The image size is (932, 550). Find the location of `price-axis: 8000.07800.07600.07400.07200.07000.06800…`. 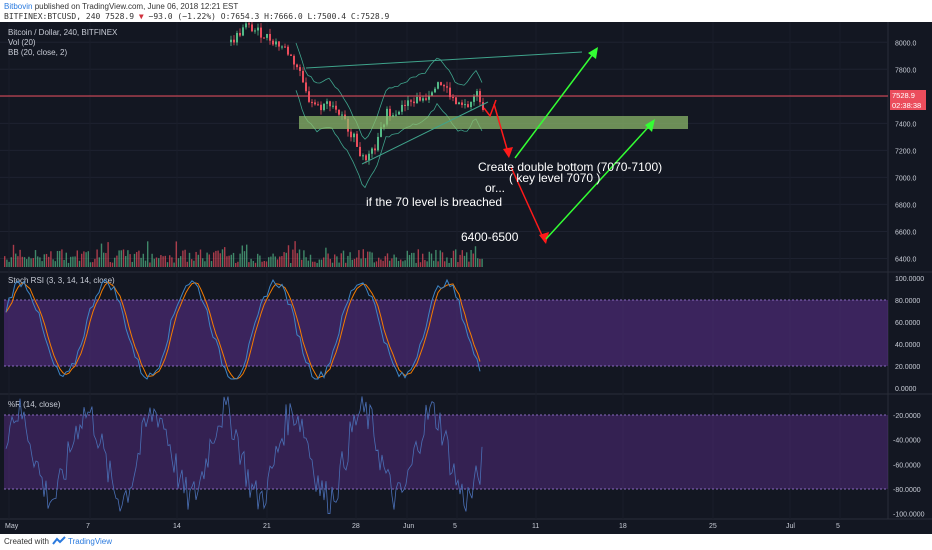

price-axis: 8000.07800.07600.07400.07200.07000.06800… is located at coordinates (906, 151).